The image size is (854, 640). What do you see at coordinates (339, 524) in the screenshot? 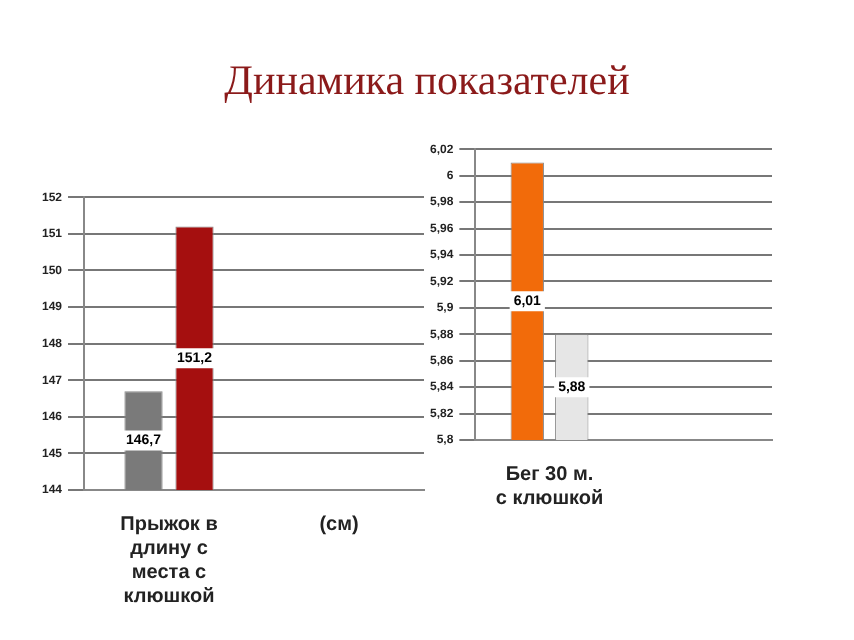
I see `x-tick-label: (см)` at bounding box center [339, 524].